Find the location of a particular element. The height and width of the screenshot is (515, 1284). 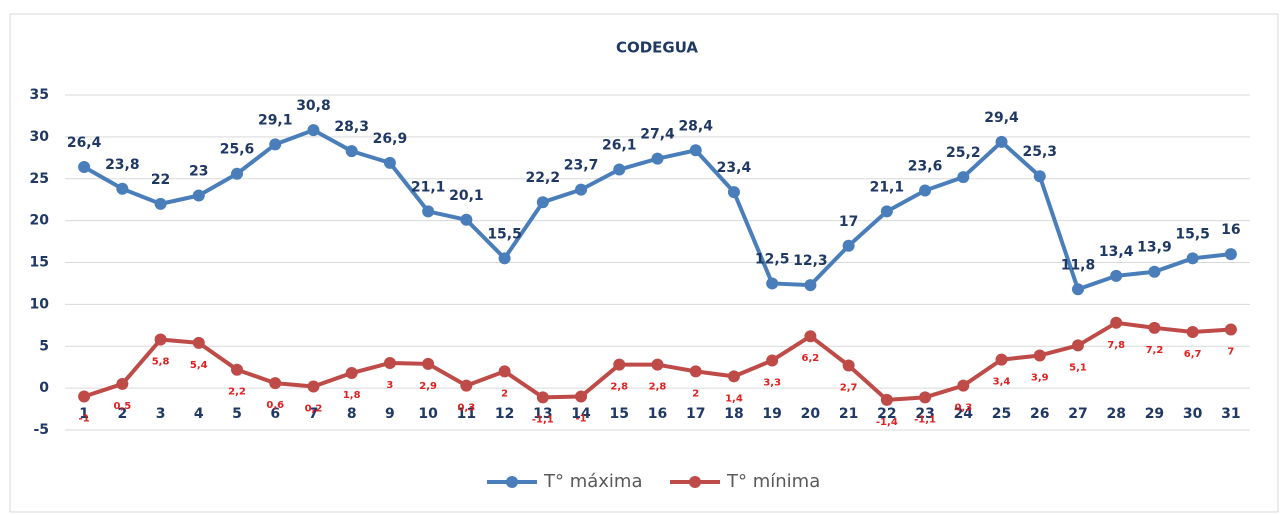

data-label: 3,3 is located at coordinates (772, 382).